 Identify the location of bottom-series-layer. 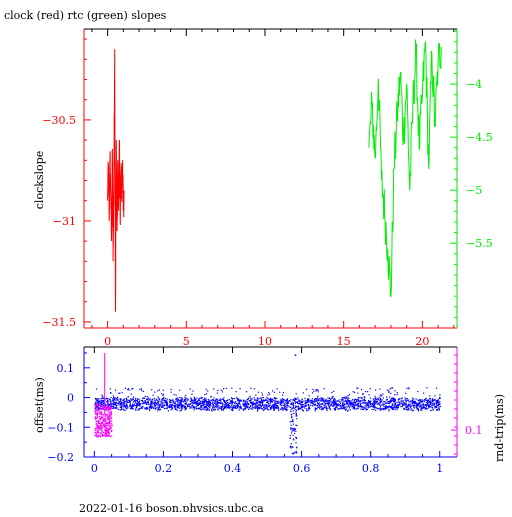
(267, 403).